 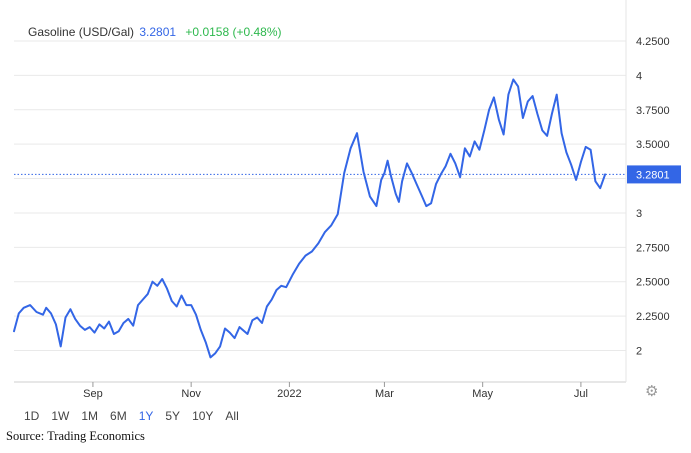 What do you see at coordinates (90, 416) in the screenshot?
I see `range-button-1m: 1M` at bounding box center [90, 416].